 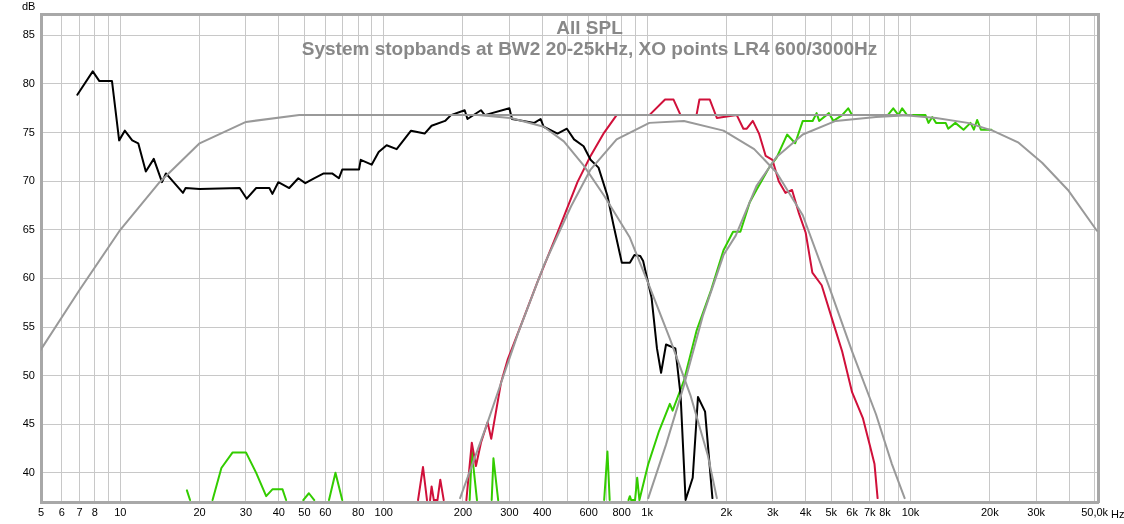 I want to click on x-tick-label: 8, so click(x=94, y=511).